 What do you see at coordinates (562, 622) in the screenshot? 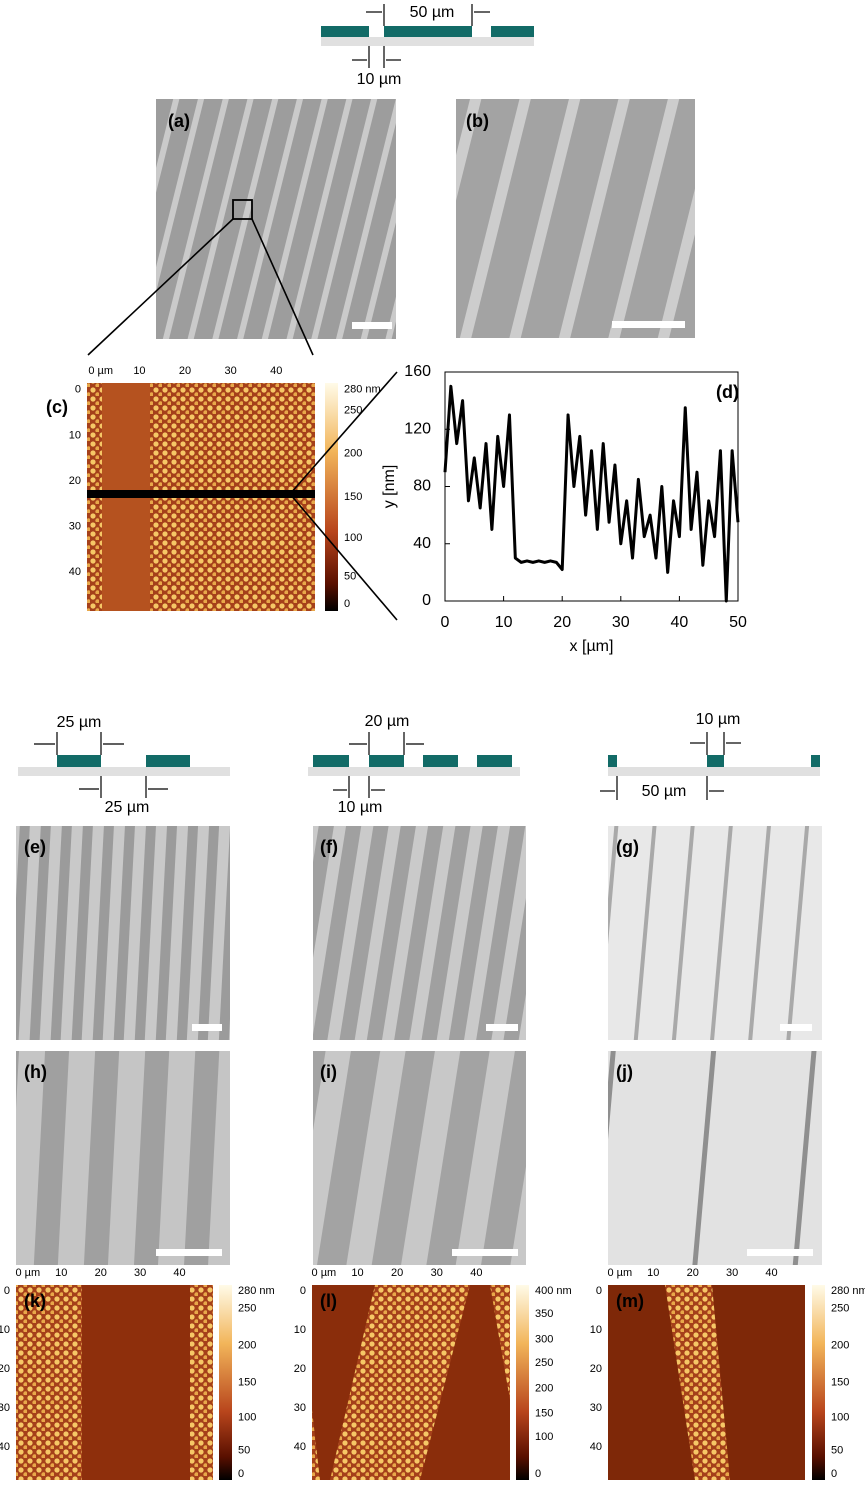
I see `x-tick-label: 20` at bounding box center [562, 622].